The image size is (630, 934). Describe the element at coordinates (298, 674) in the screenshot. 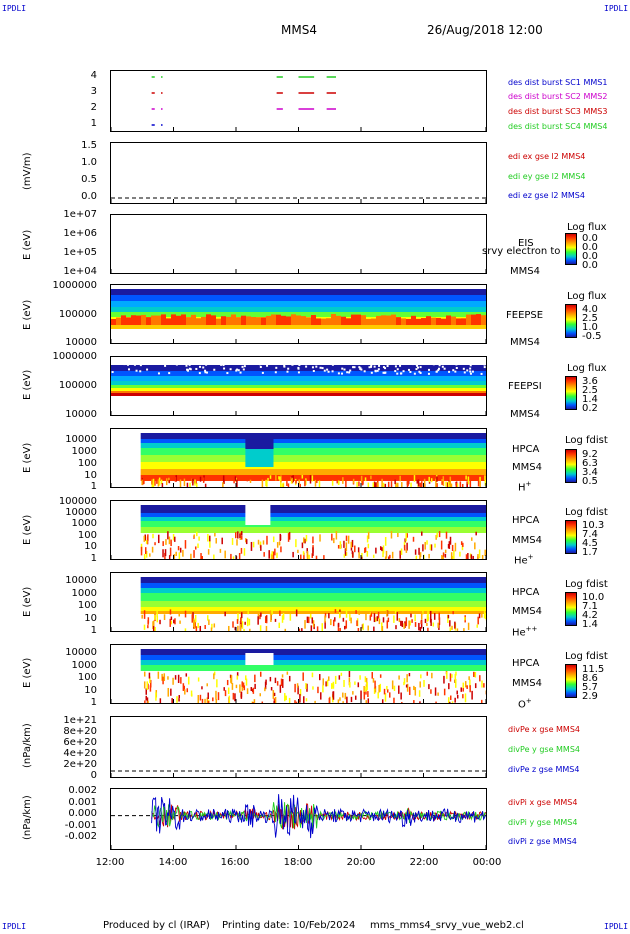

I see `panel-hpca-o` at that location.